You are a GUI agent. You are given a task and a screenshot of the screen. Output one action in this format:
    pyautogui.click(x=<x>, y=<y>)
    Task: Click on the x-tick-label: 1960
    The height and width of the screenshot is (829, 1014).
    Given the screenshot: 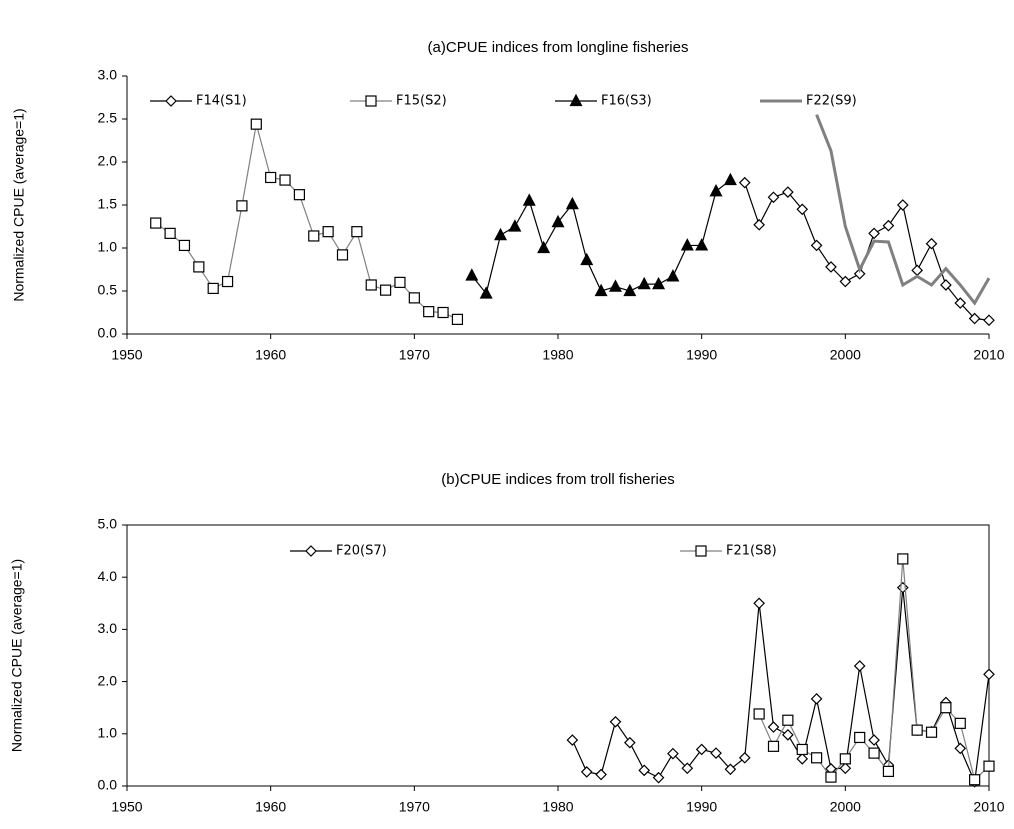 What is the action you would take?
    pyautogui.click(x=270, y=807)
    